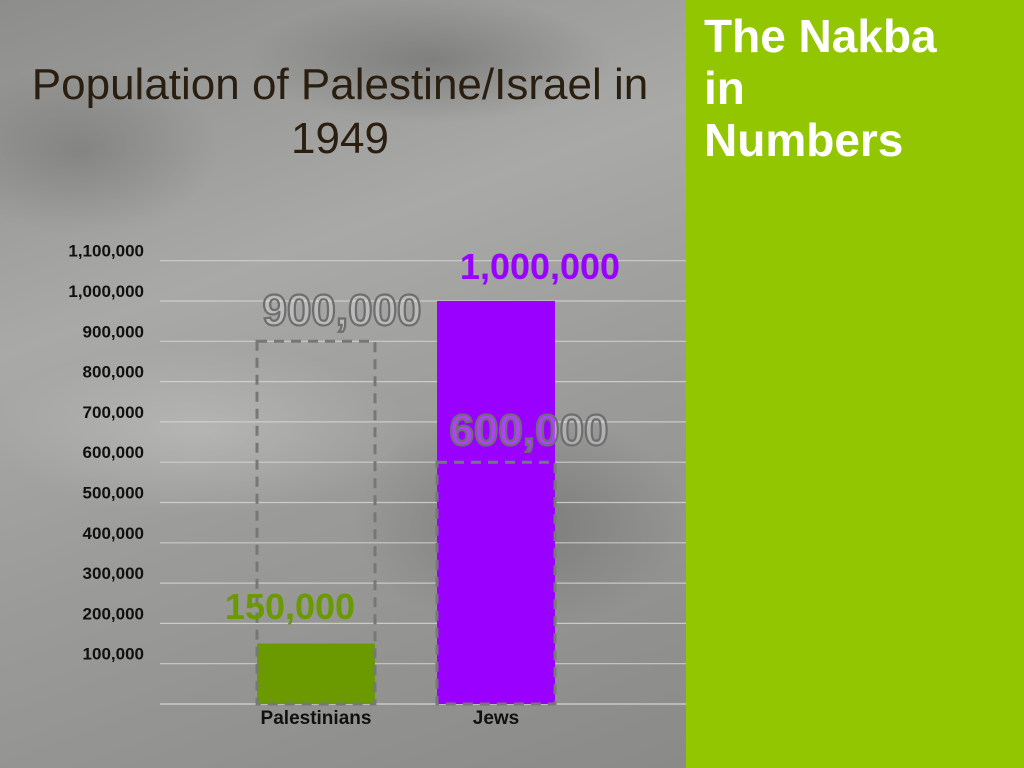 This screenshot has width=1024, height=768. Describe the element at coordinates (290, 606) in the screenshot. I see `data-label: 150,000` at that location.